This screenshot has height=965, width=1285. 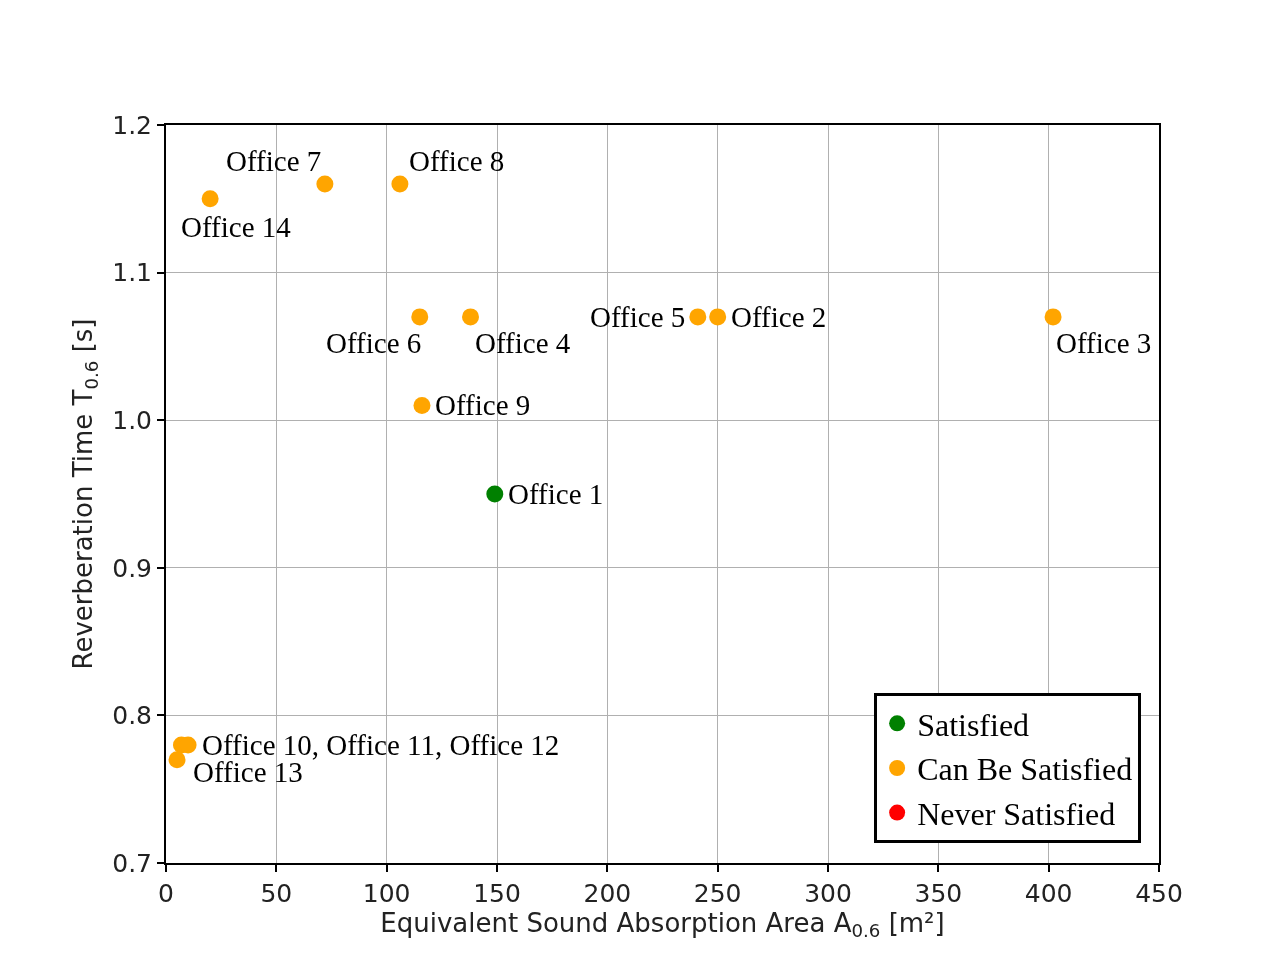 What do you see at coordinates (132, 863) in the screenshot?
I see `y-tick-label: 0.7` at bounding box center [132, 863].